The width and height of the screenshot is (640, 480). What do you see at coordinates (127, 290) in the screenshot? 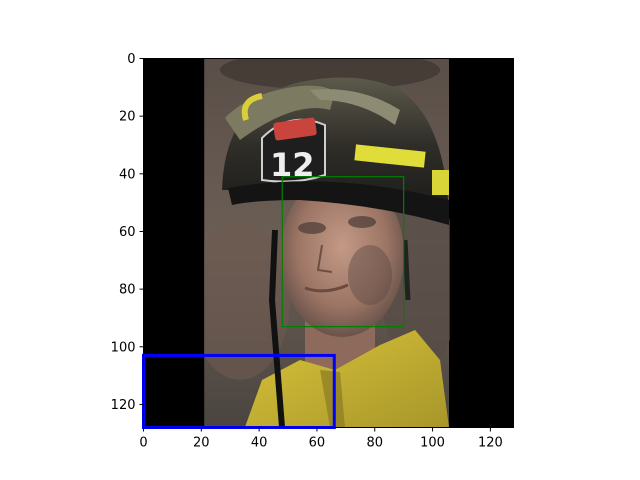
I see `y-tick-label: 80` at bounding box center [127, 290].